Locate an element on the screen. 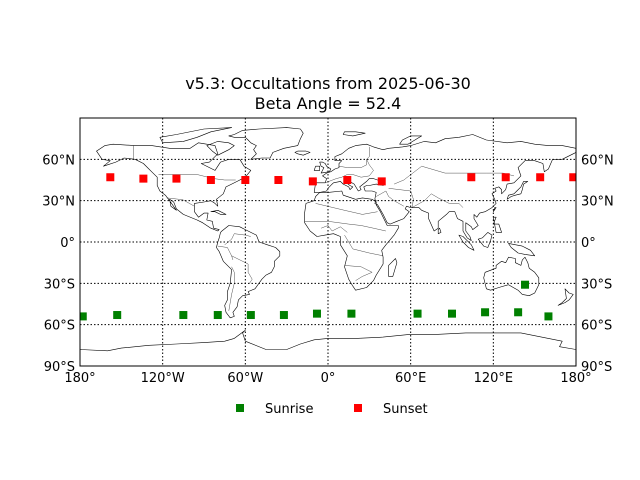  latitude-label-left: 60°S is located at coordinates (59, 326).